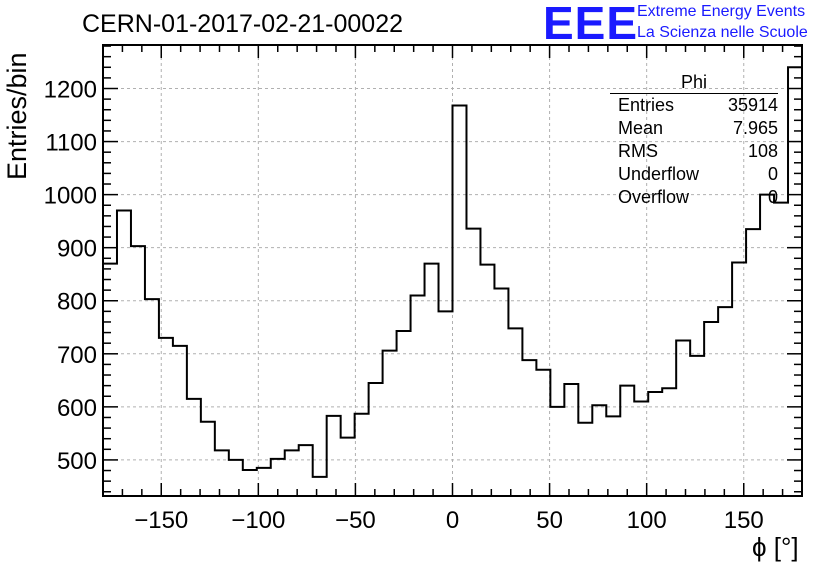  I want to click on stats-label: RMS, so click(638, 151).